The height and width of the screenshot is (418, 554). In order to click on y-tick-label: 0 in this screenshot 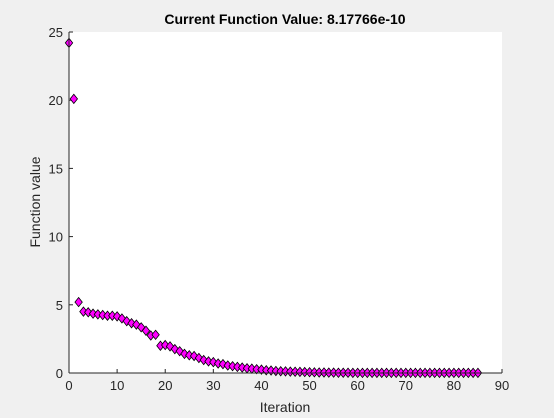, I will do `click(59, 373)`.